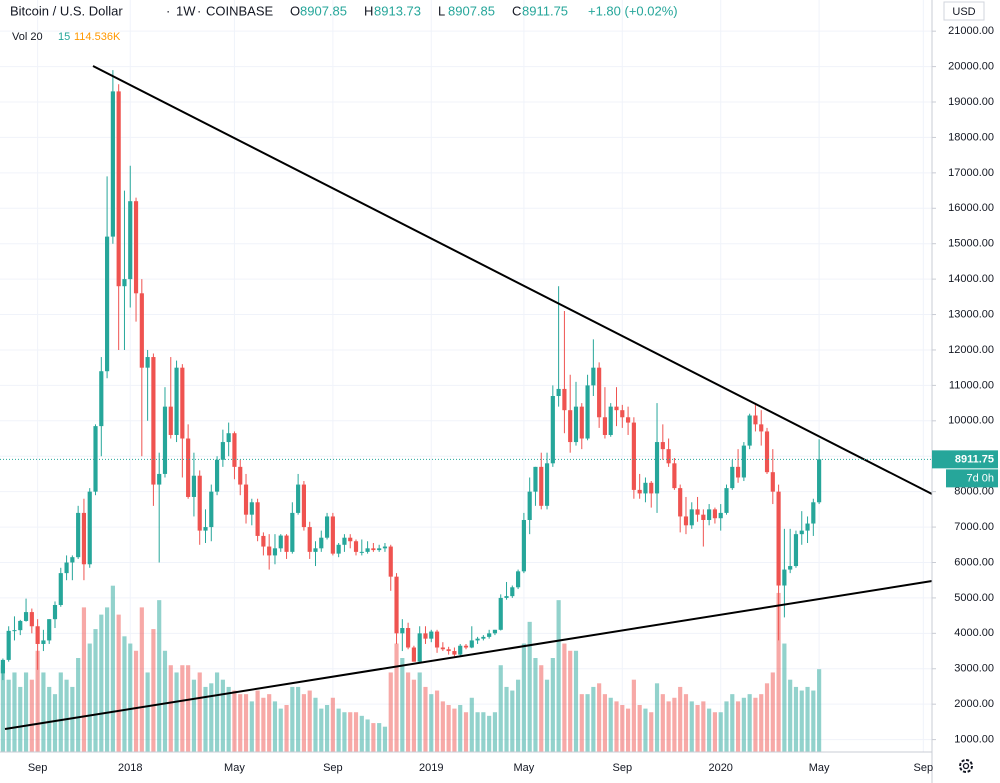 The width and height of the screenshot is (1000, 783). Describe the element at coordinates (964, 11) in the screenshot. I see `currency-box` at that location.